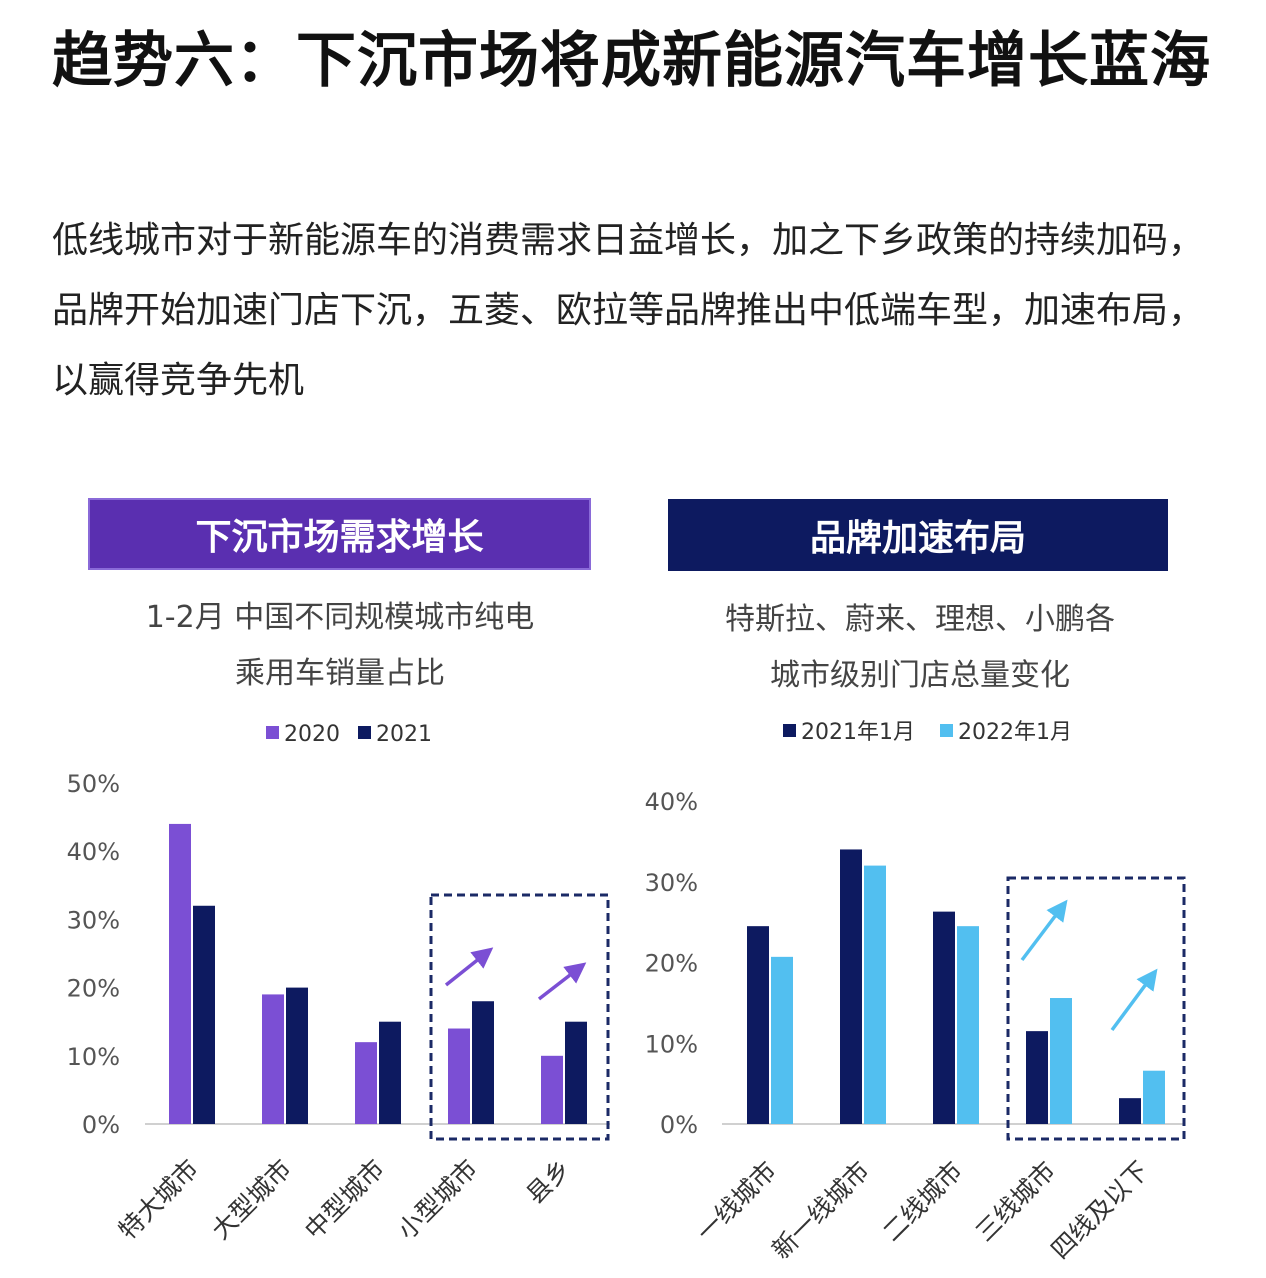 This screenshot has width=1266, height=1278. Describe the element at coordinates (920, 619) in the screenshot. I see `right-chart-title-line1: 特斯拉、蔚来、理想、小鹏各` at that location.